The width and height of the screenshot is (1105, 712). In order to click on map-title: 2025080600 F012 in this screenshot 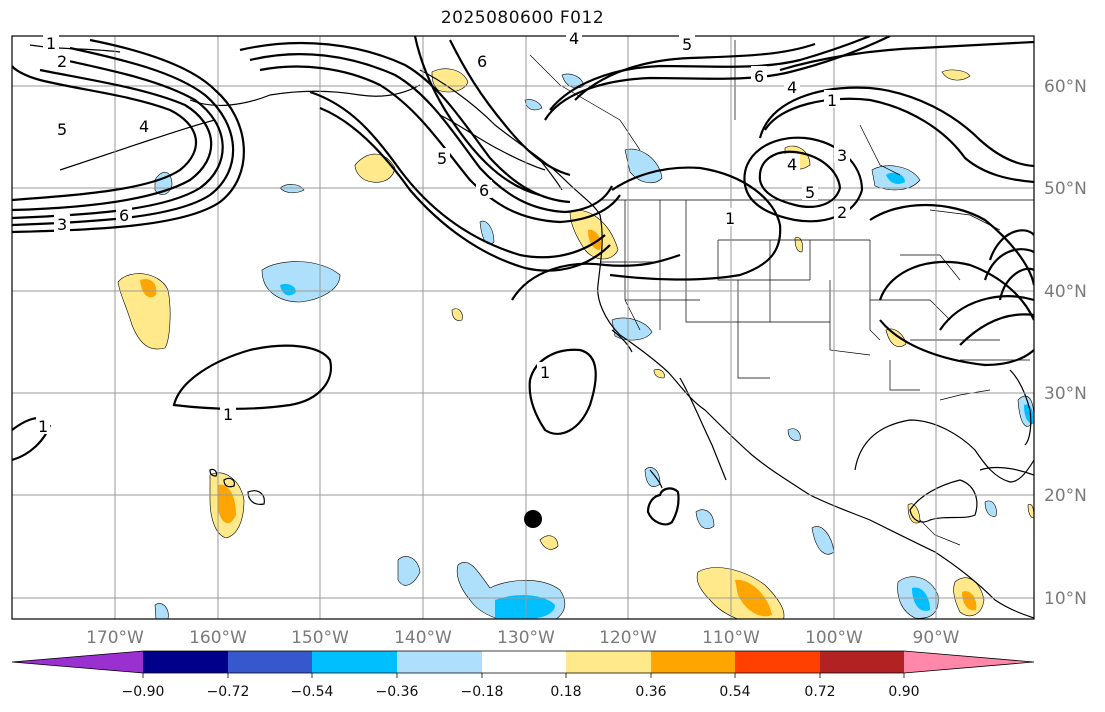, I will do `click(522, 18)`.